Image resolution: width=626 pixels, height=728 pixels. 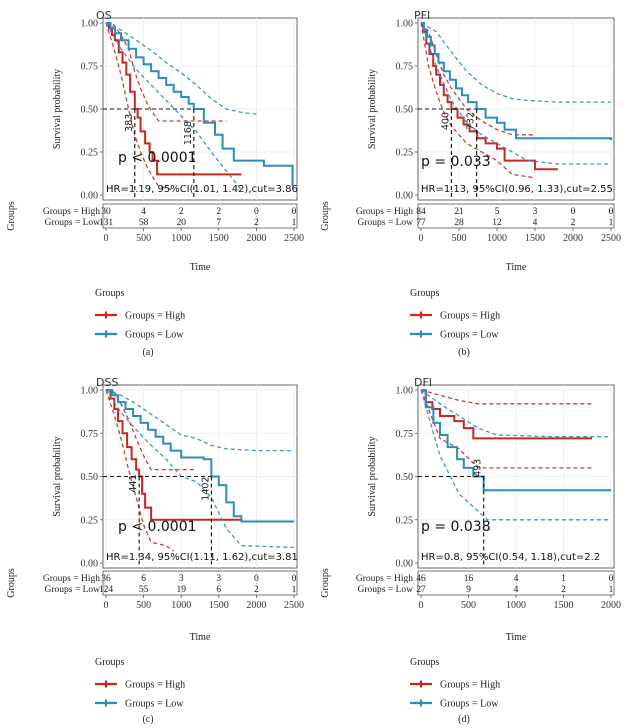 What do you see at coordinates (471, 121) in the screenshot?
I see `median-label: 732` at bounding box center [471, 121].